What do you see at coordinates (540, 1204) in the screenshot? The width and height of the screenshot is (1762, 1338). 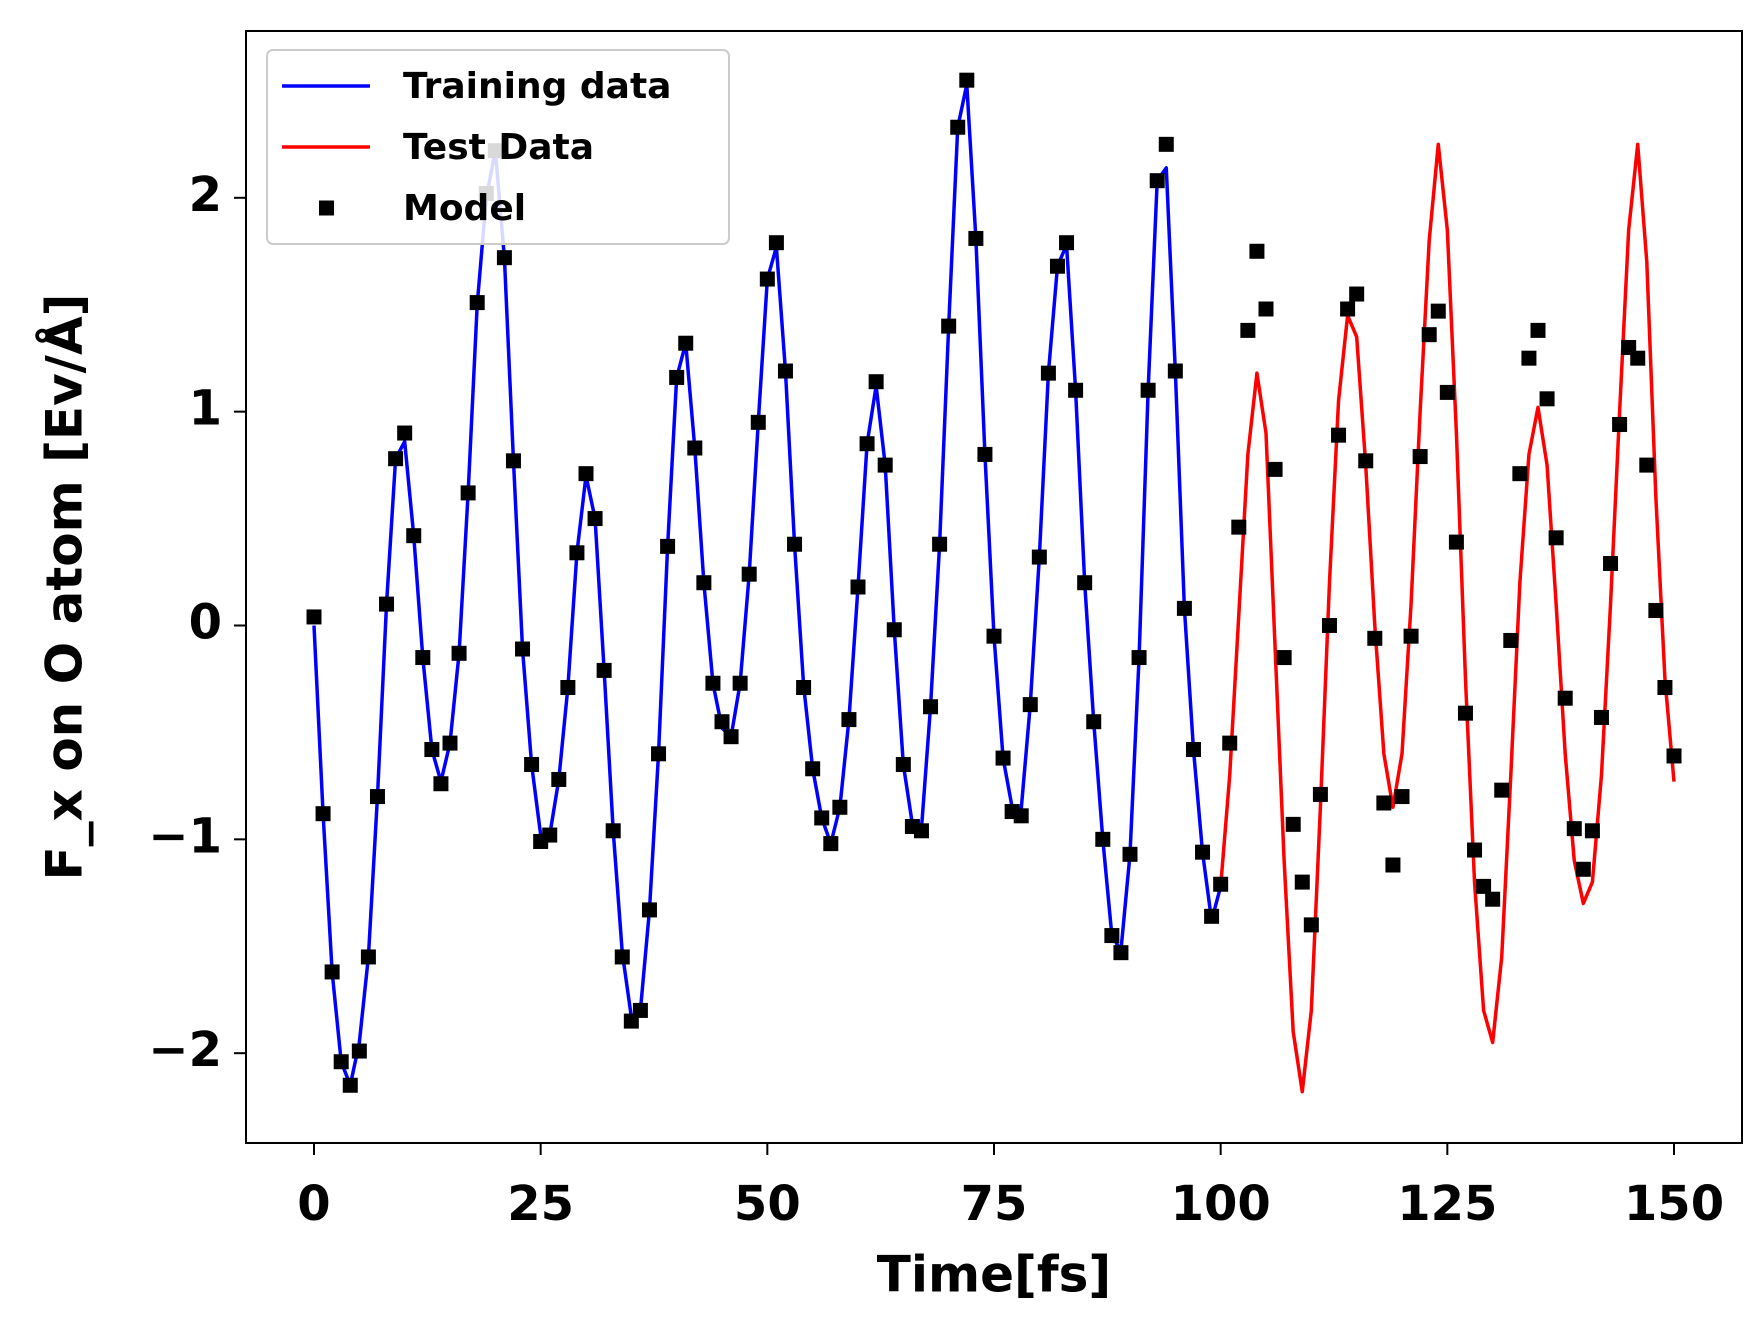 I see `x-tick-label: 25` at bounding box center [540, 1204].